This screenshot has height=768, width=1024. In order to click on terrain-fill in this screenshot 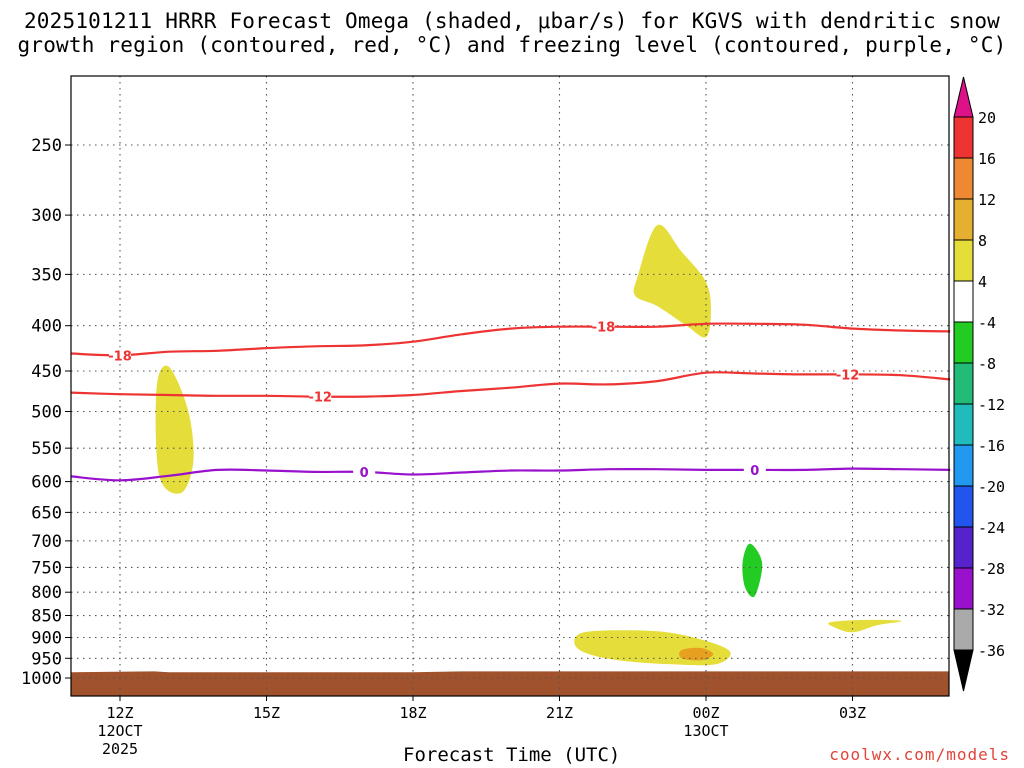, I will do `click(510, 683)`.